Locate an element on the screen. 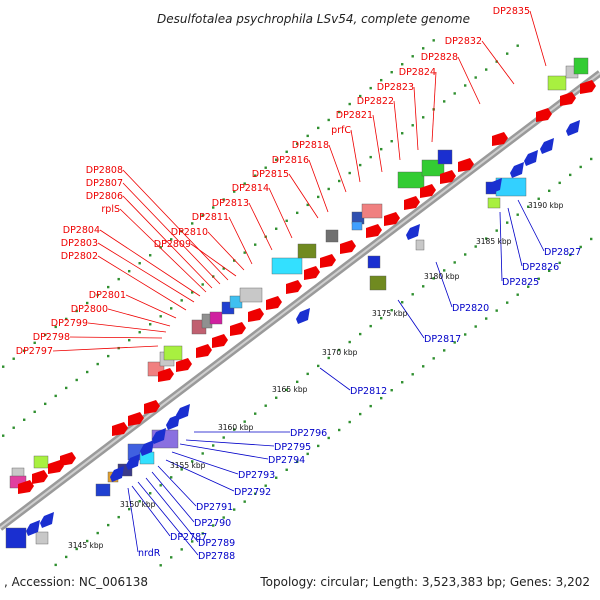 The width and height of the screenshot is (600, 600). scale-label: 3190 kbp is located at coordinates (546, 205).